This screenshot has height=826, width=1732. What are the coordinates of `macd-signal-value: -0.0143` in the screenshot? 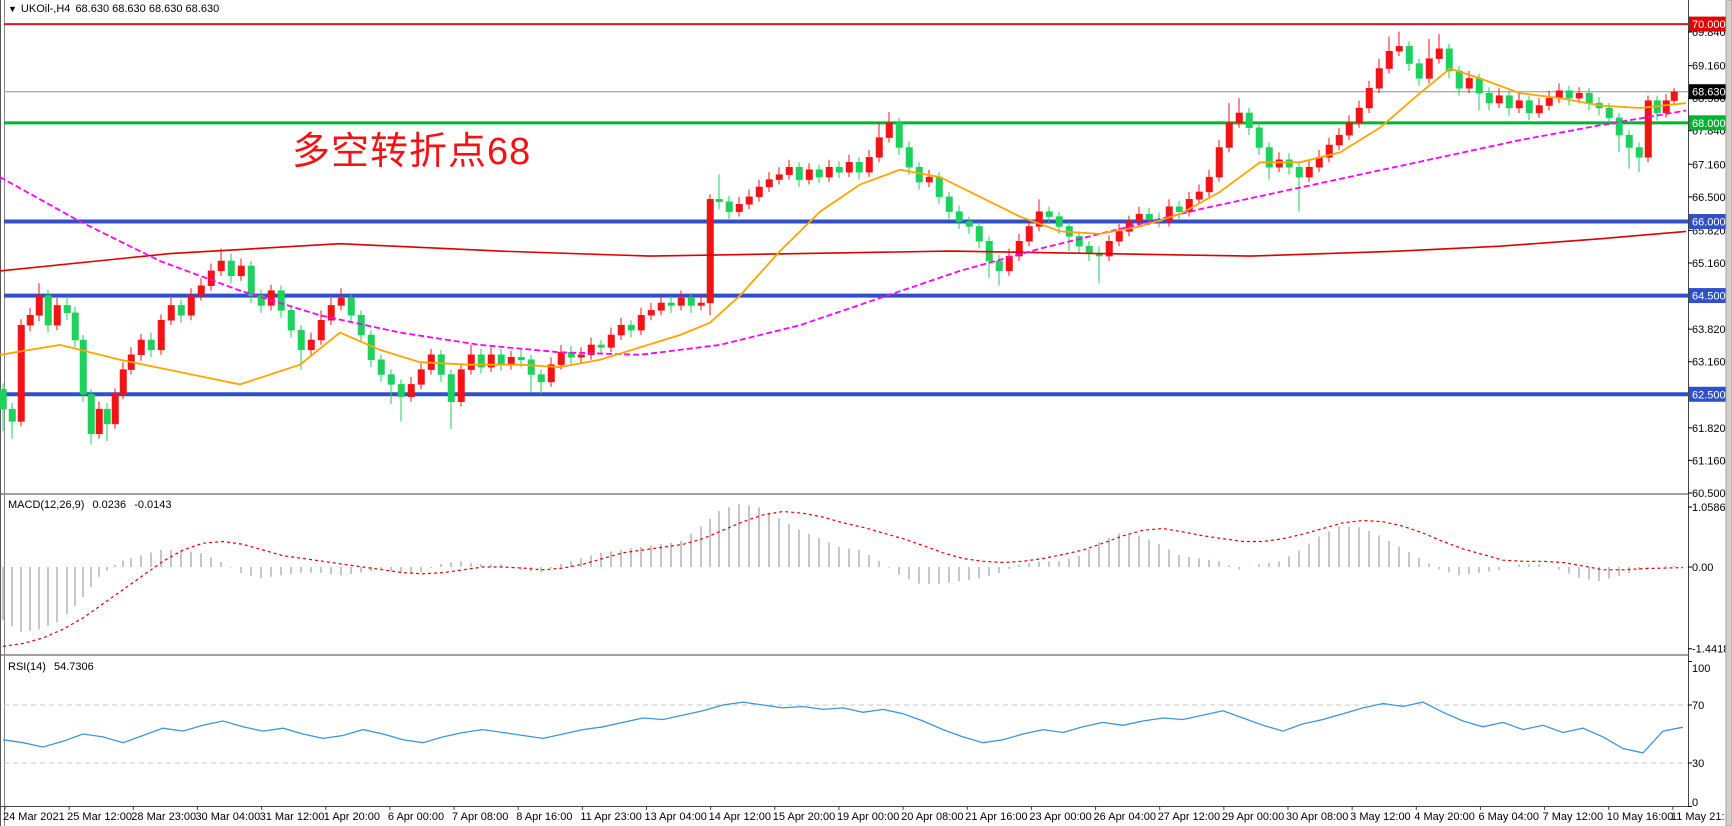 It's located at (153, 505).